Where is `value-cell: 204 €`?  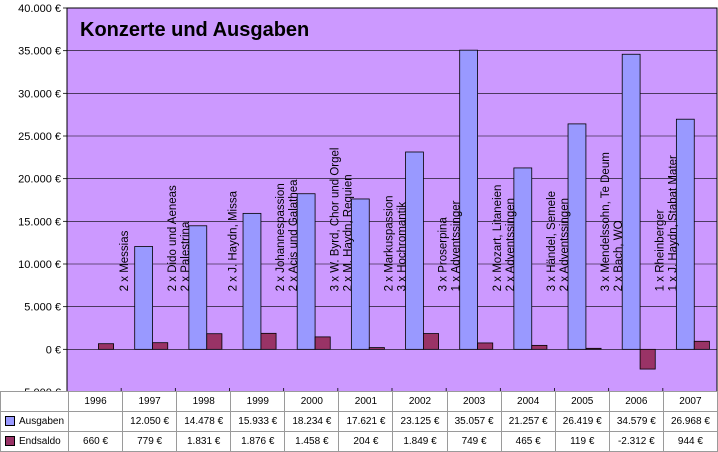 value-cell: 204 € is located at coordinates (366, 441).